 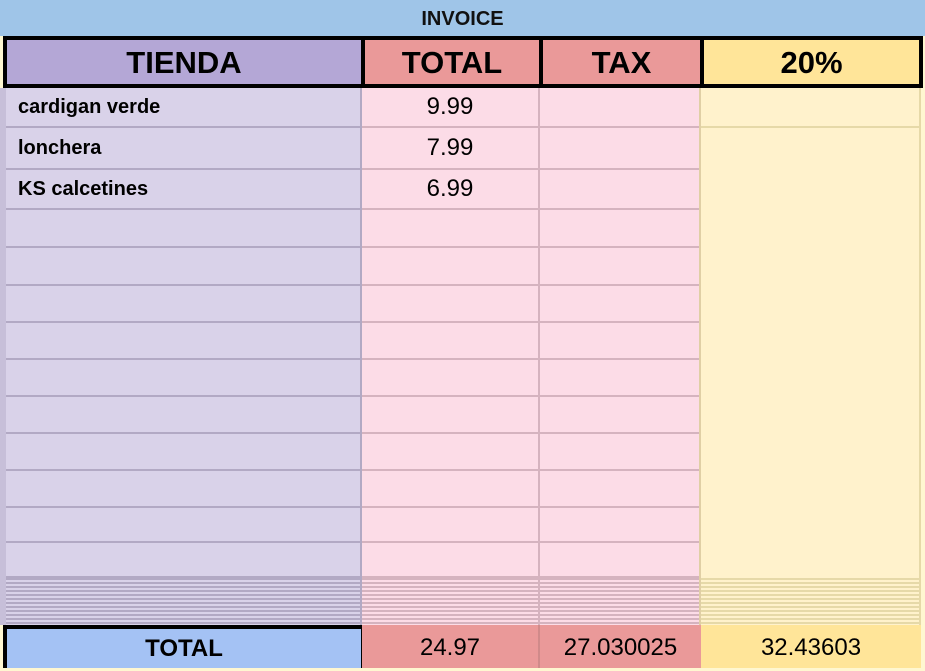 What do you see at coordinates (450, 560) in the screenshot?
I see `cell-total-row13` at bounding box center [450, 560].